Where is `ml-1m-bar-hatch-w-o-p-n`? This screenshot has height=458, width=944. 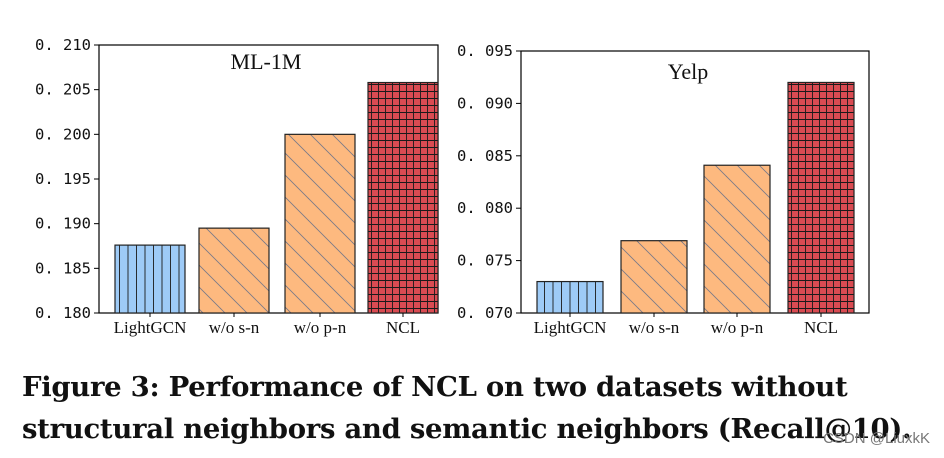
ml-1m-bar-hatch-w-o-p-n is located at coordinates (320, 223).